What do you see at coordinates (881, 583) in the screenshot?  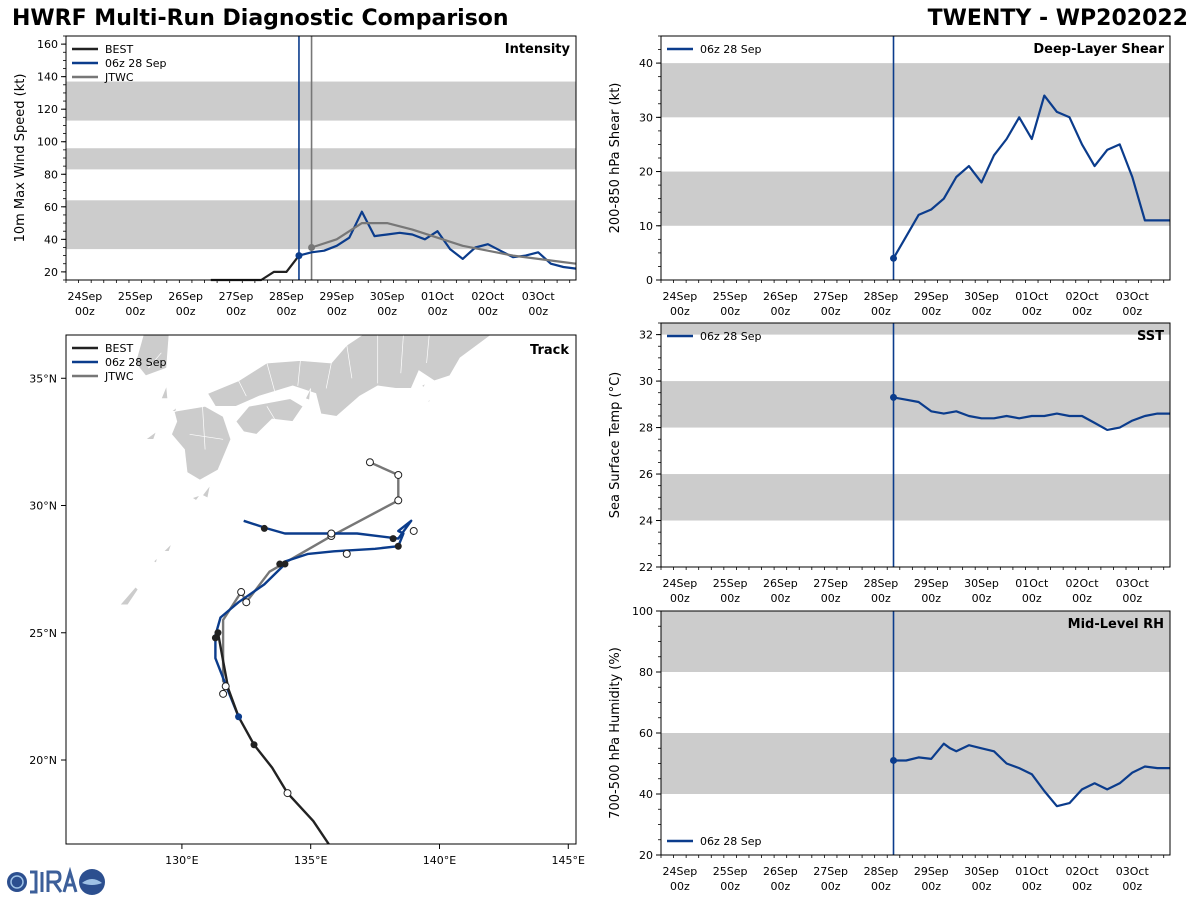 I see `x-tick-label-day: 28Sep` at bounding box center [881, 583].